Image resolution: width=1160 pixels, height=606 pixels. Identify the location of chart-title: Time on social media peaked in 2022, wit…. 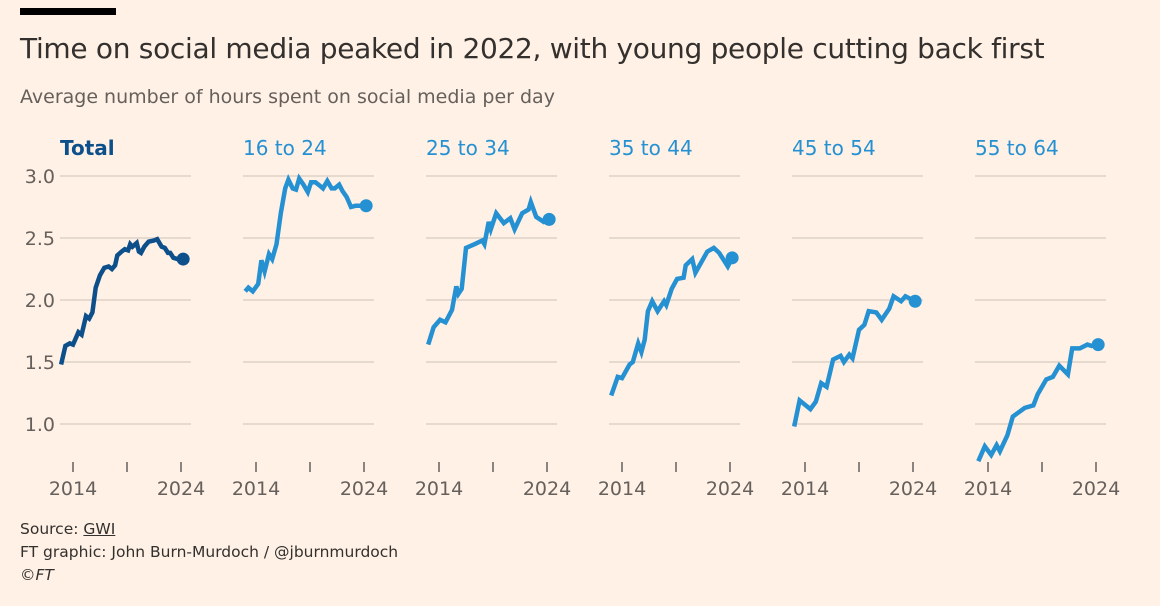
(532, 48).